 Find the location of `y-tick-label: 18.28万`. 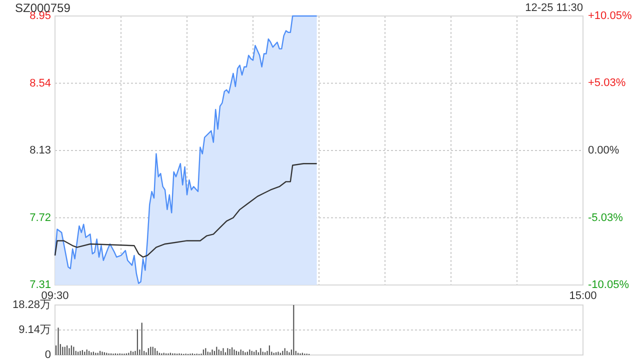

y-tick-label: 18.28万 is located at coordinates (31, 305).